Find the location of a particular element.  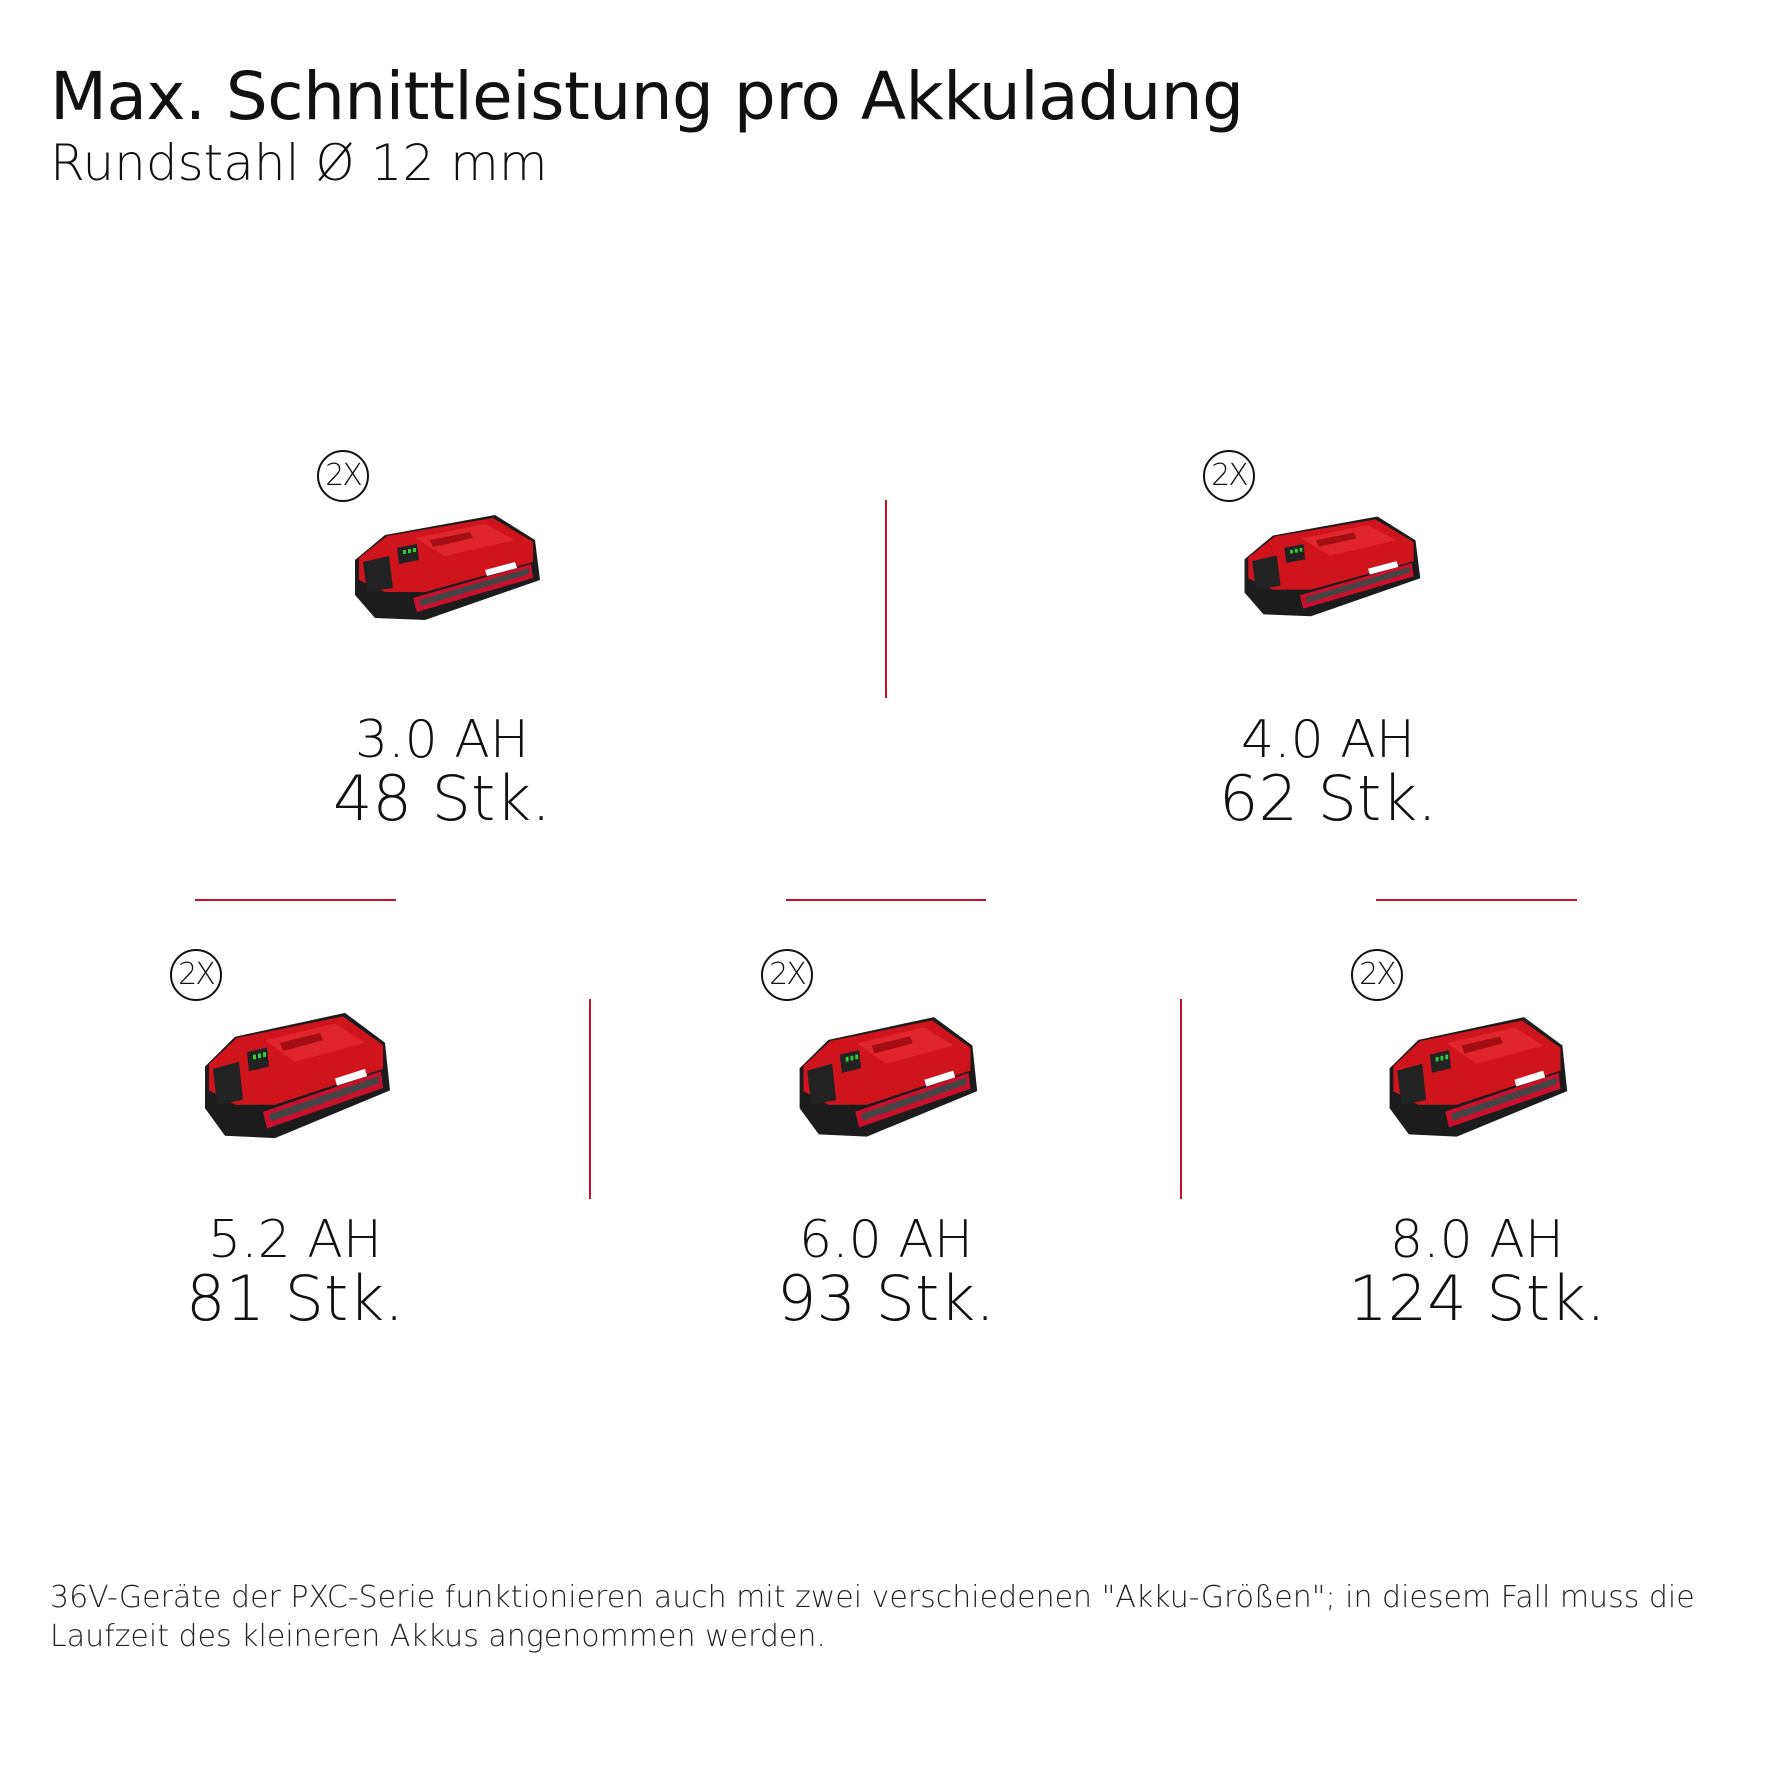

battery-result: 5.2 AH 81 Stk. is located at coordinates (295, 1271).